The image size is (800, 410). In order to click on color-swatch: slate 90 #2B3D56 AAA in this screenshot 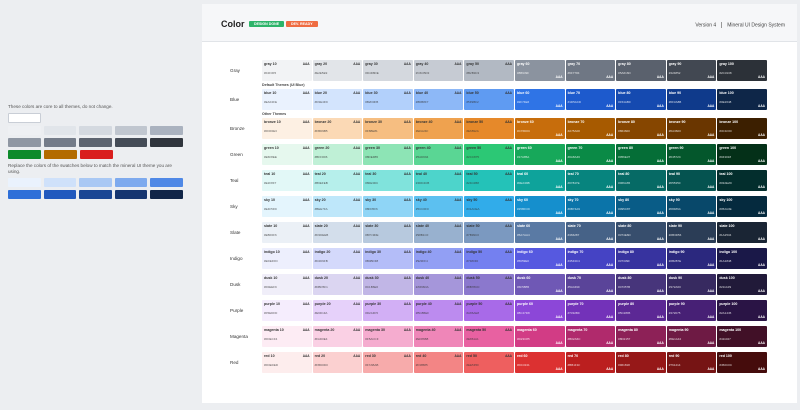, I will do `click(691, 232)`.